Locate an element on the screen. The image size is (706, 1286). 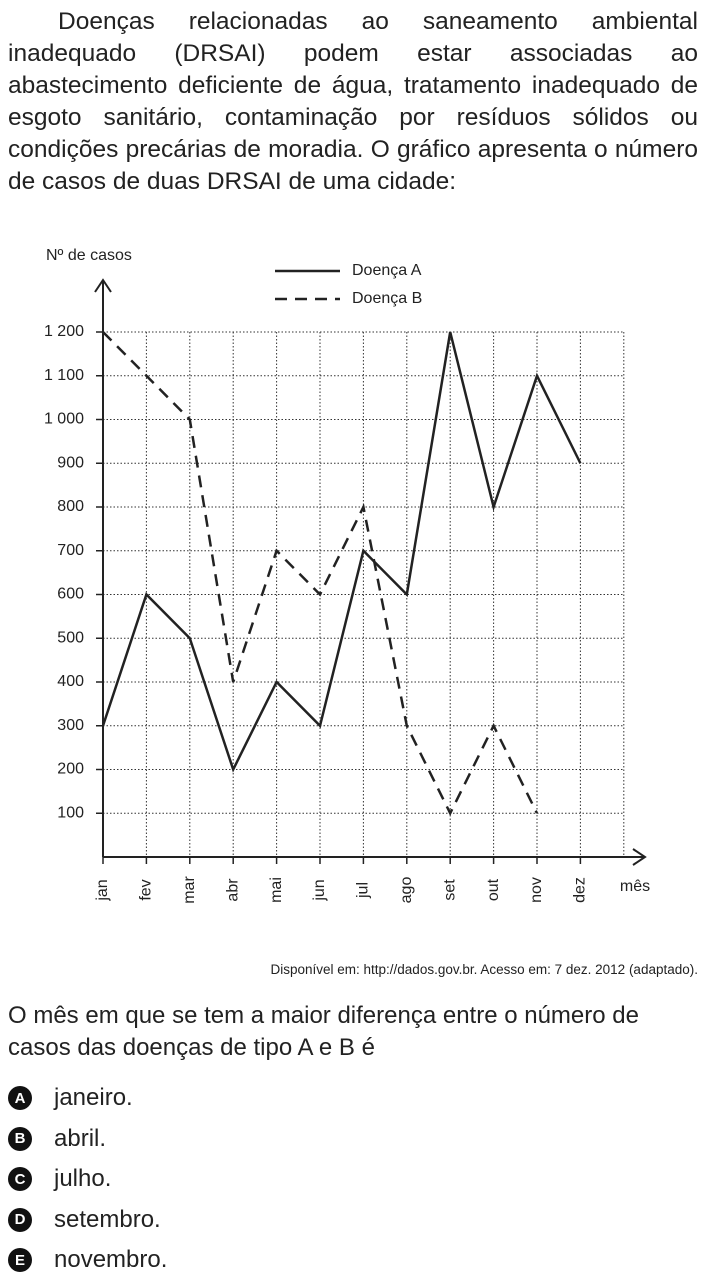
option-letter: E is located at coordinates (20, 1260).